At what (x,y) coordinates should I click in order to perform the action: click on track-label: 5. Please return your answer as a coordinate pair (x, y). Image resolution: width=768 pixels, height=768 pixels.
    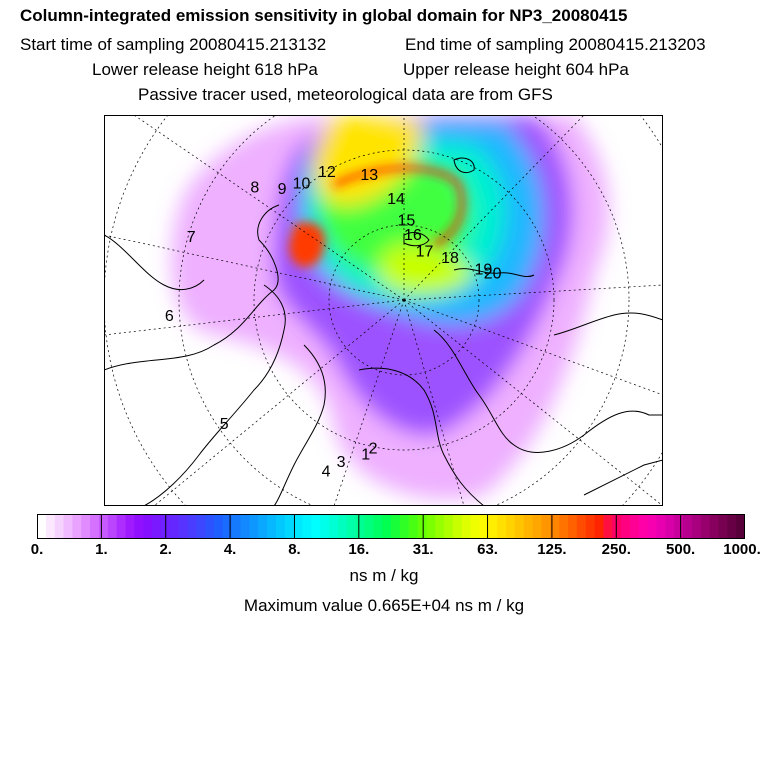
    Looking at the image, I should click on (224, 424).